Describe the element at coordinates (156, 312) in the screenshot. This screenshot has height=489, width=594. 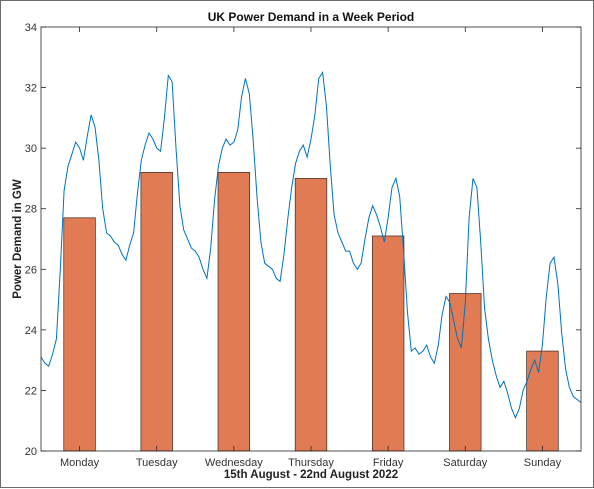
I see `bar-tuesday` at that location.